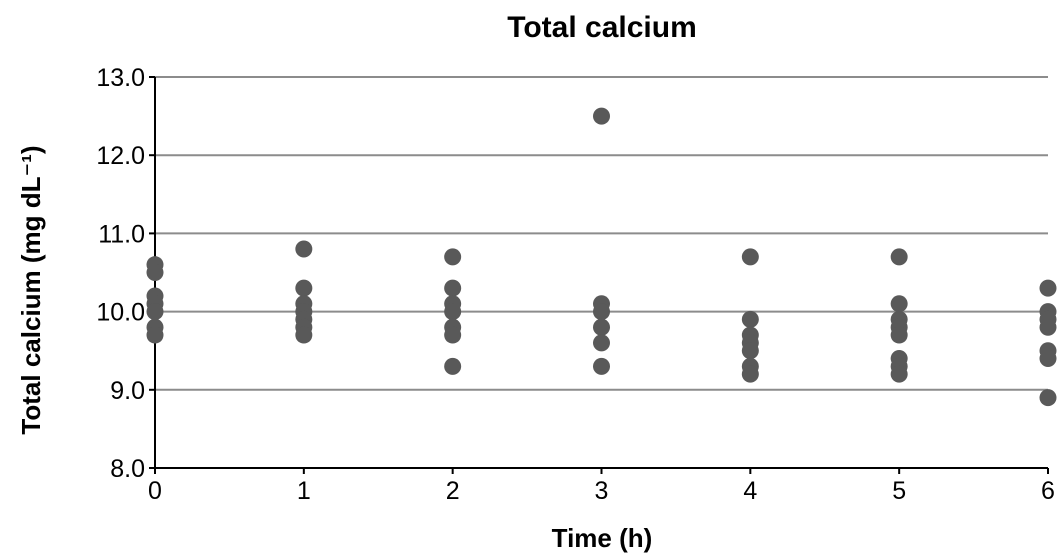 The width and height of the screenshot is (1064, 556). I want to click on x-tick-label: 5, so click(899, 491).